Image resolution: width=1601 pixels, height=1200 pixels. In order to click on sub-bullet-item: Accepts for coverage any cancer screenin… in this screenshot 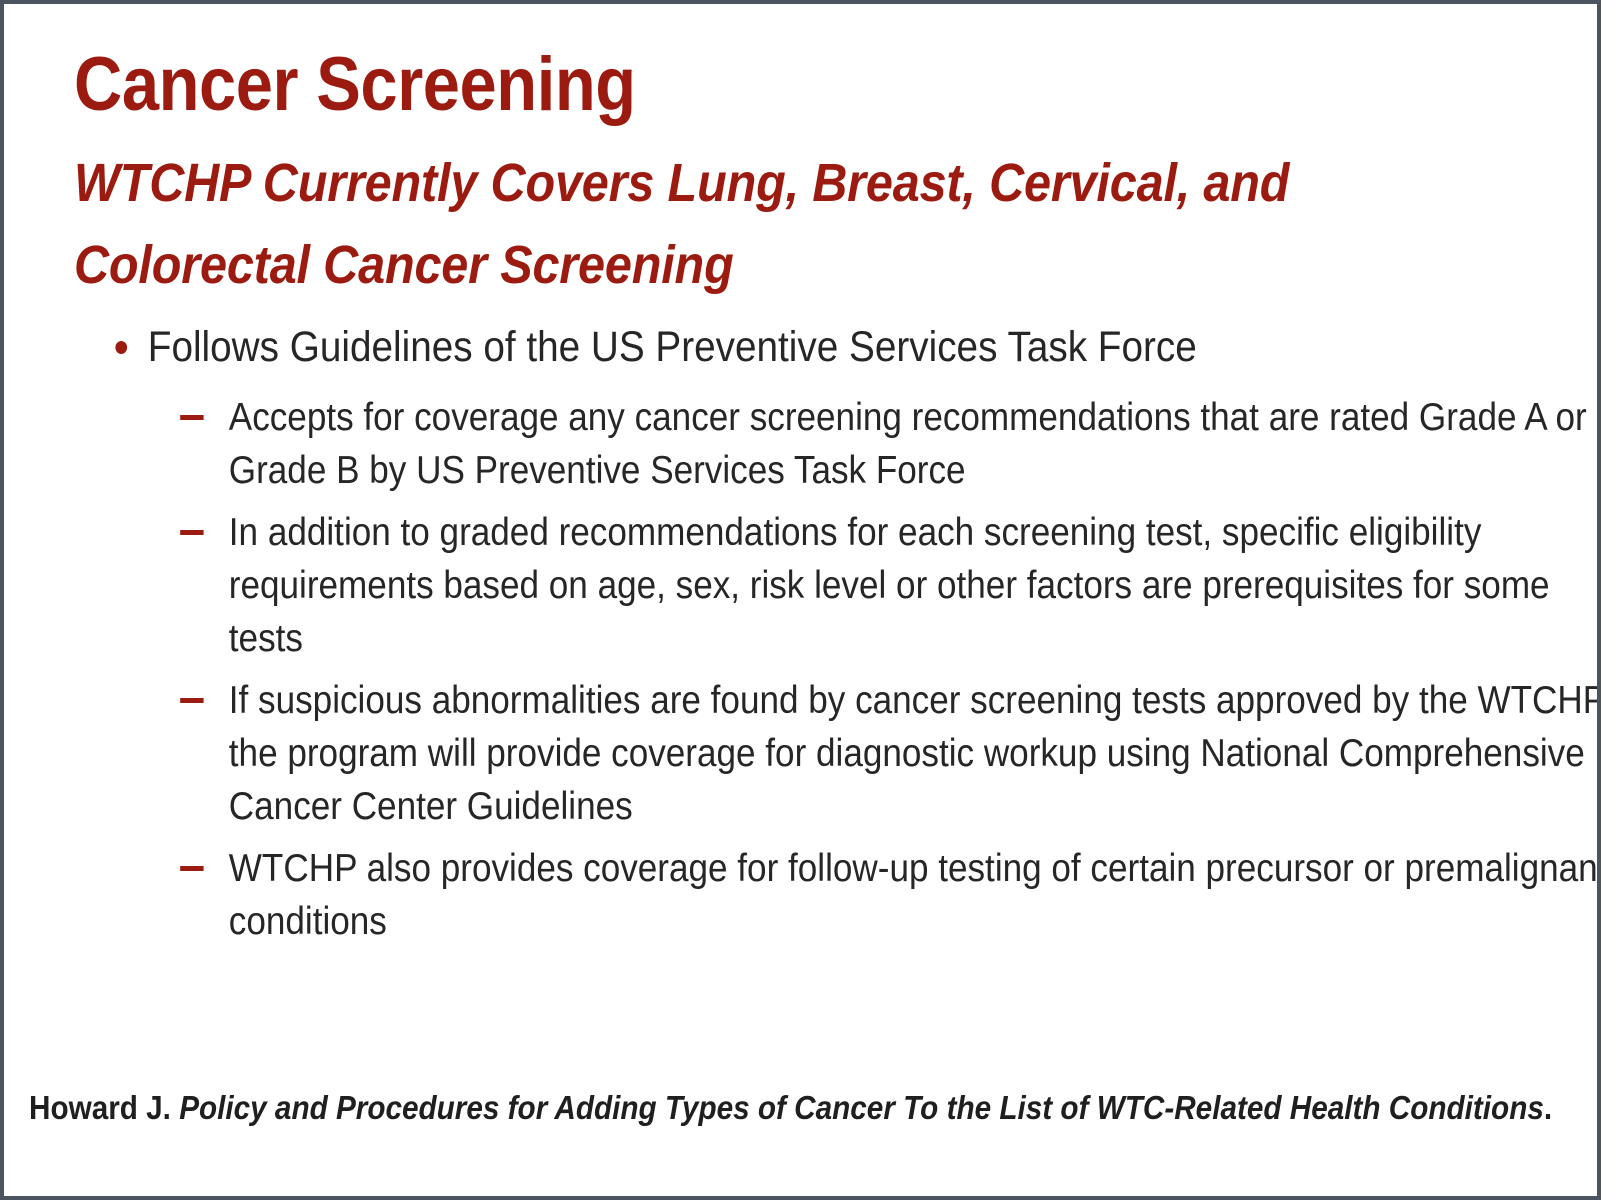, I will do `click(835, 444)`.